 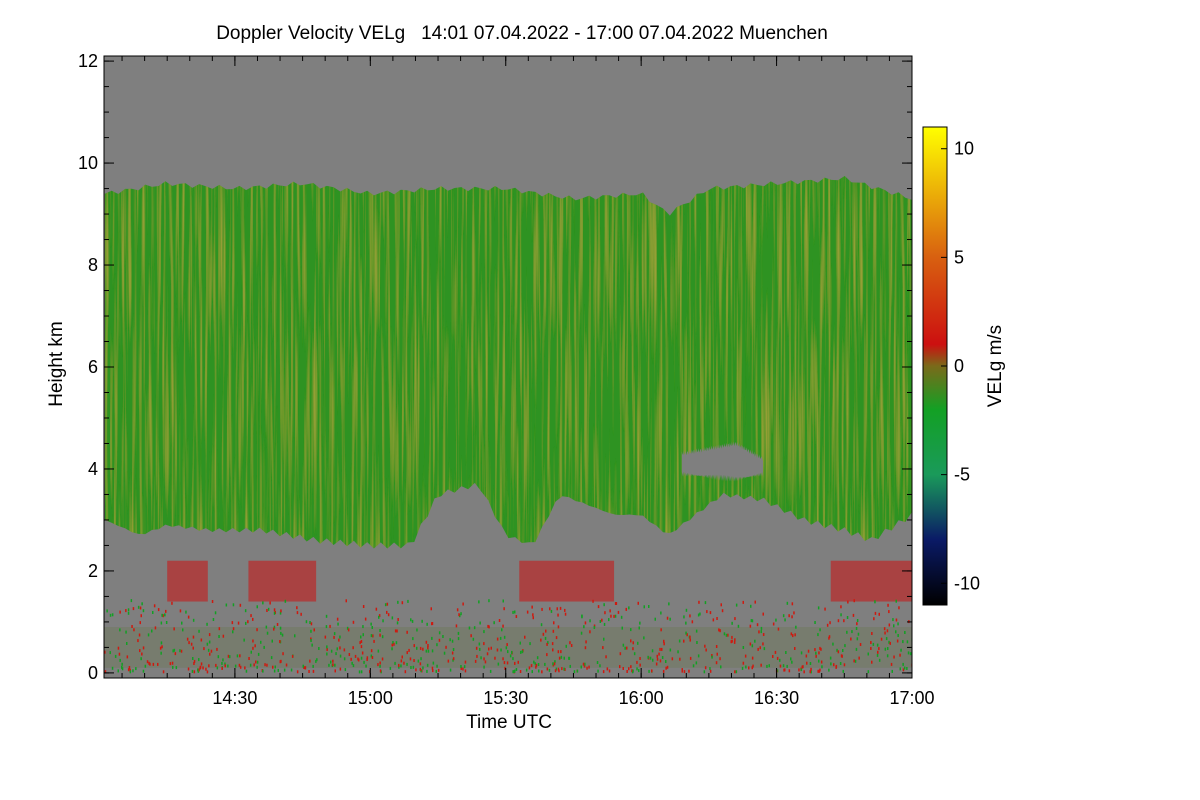 What do you see at coordinates (93, 265) in the screenshot?
I see `y-tick-label: 8` at bounding box center [93, 265].